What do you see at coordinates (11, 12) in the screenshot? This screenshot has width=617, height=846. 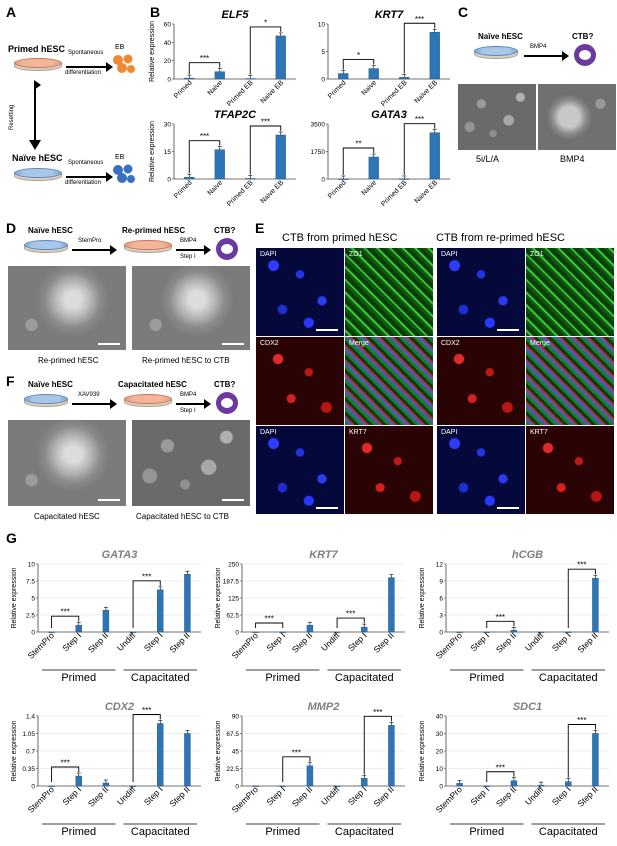 I see `panel-label-a: A` at bounding box center [11, 12].